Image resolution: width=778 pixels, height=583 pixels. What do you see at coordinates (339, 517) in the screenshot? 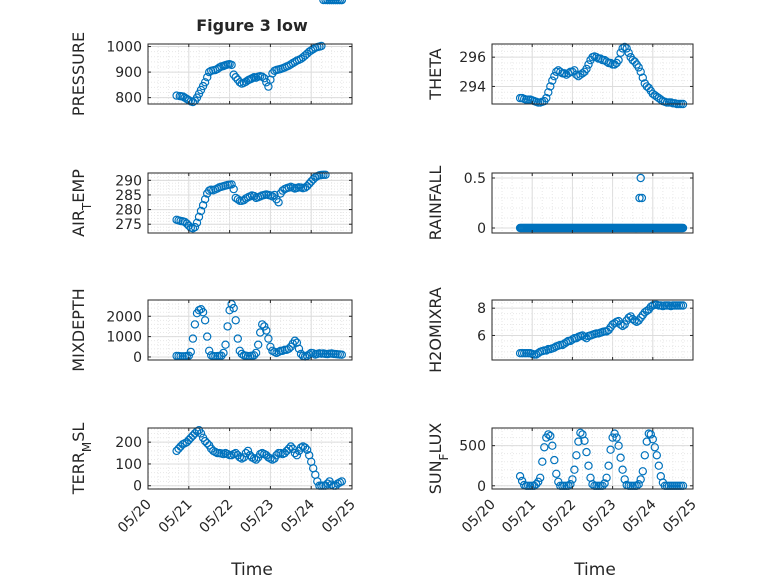
I see `x-tick-label: 05/25` at bounding box center [339, 517].